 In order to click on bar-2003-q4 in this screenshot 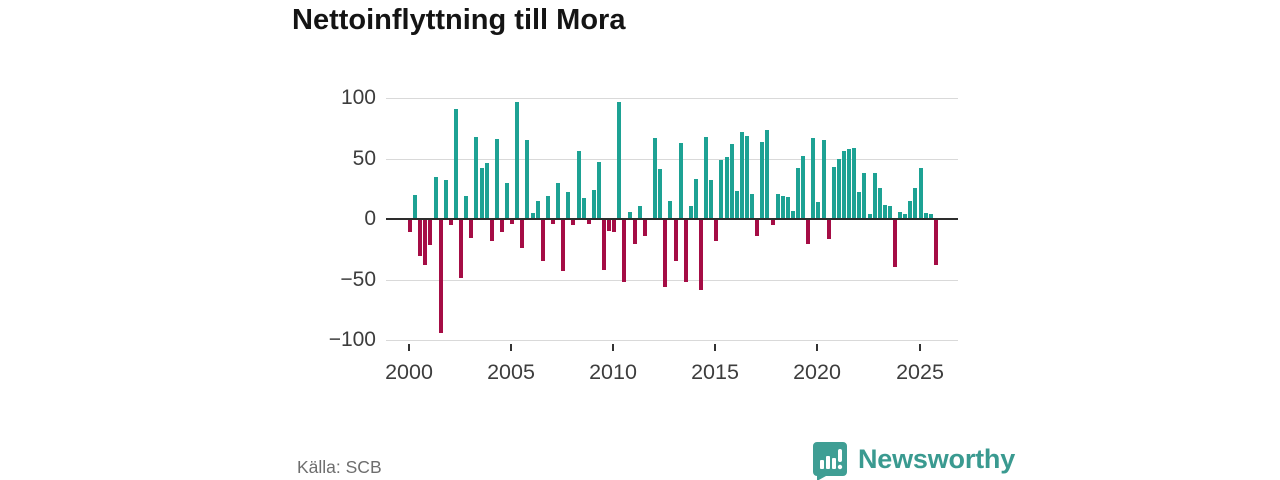, I will do `click(486, 191)`.